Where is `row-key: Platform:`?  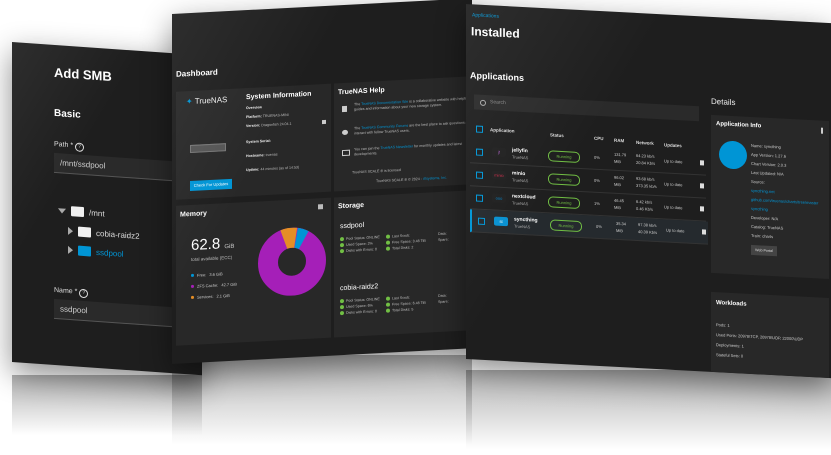
row-key: Platform: is located at coordinates (254, 117).